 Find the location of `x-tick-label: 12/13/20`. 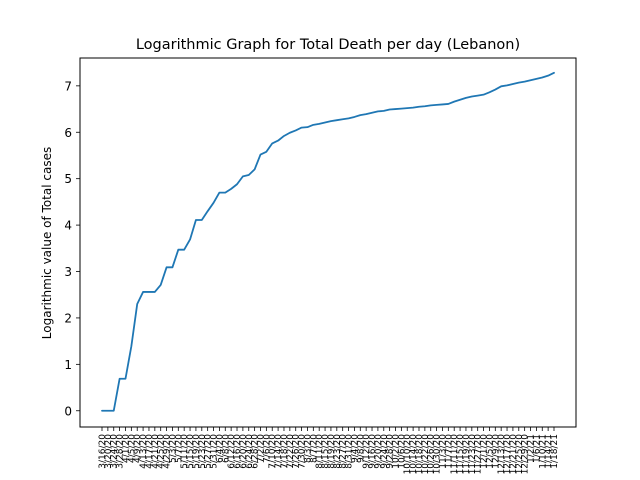

x-tick-label: 12/13/20 is located at coordinates (502, 454).